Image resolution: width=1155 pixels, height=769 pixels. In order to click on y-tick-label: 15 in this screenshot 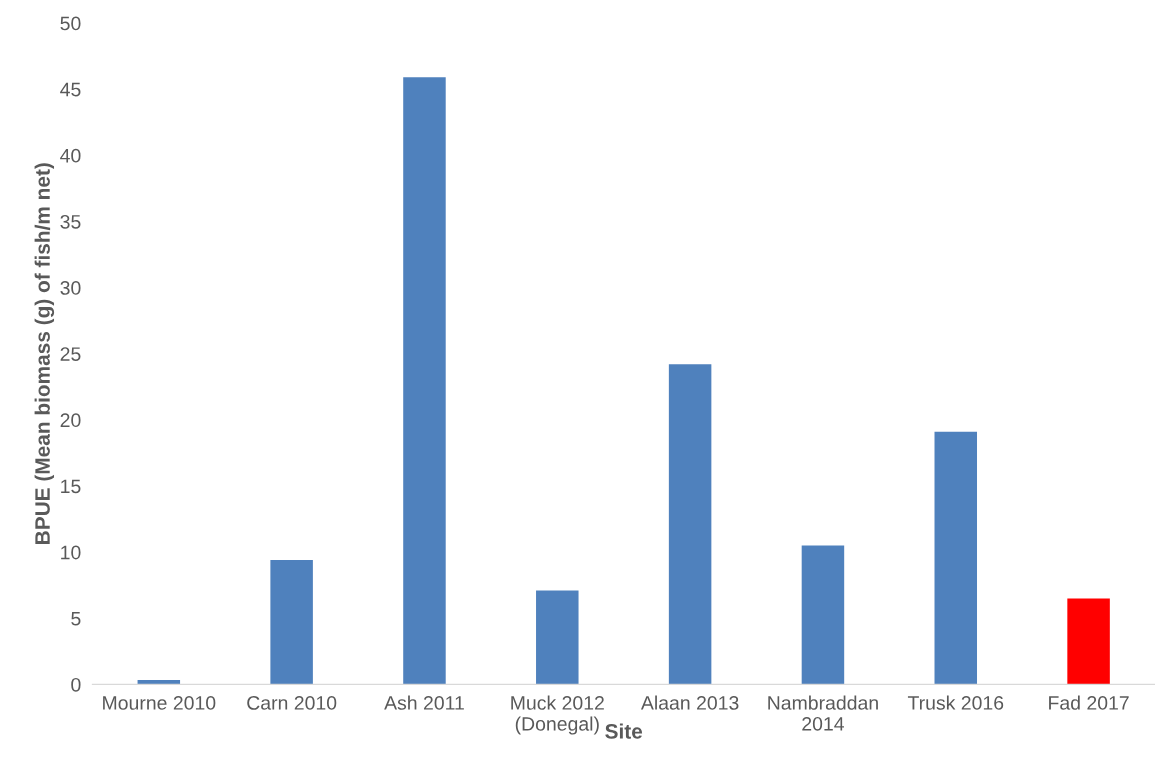, I will do `click(71, 486)`.